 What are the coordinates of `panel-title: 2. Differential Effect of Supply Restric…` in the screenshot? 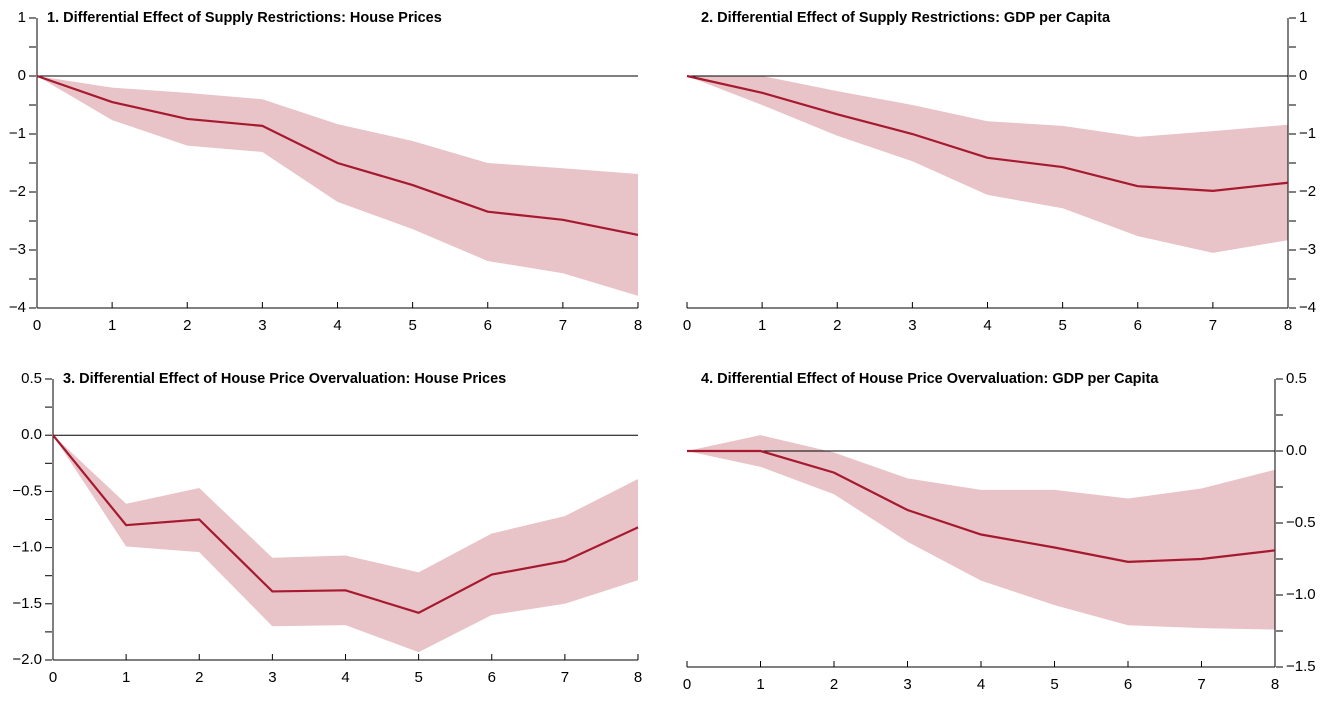 It's located at (906, 18).